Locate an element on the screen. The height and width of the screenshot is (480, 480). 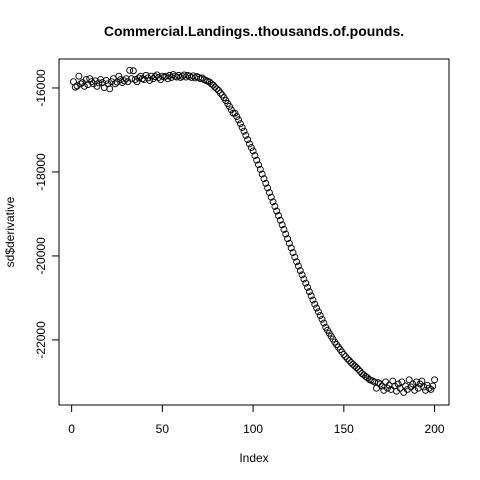
x-tick-label: 100 is located at coordinates (253, 429).